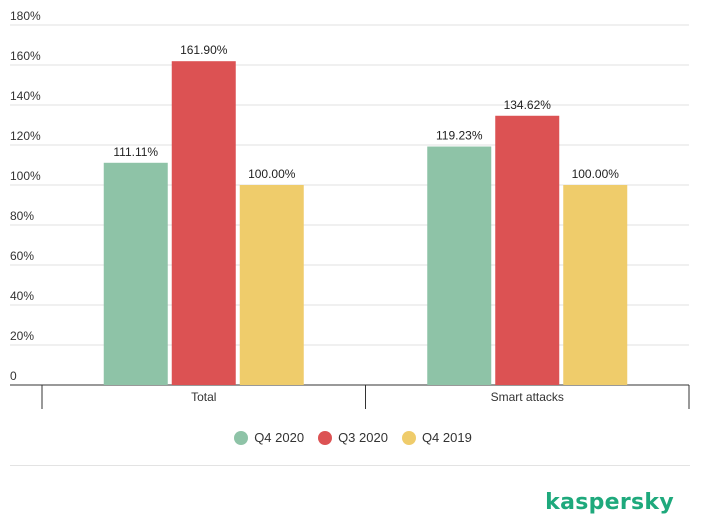 The height and width of the screenshot is (528, 706). I want to click on divider, so click(350, 465).